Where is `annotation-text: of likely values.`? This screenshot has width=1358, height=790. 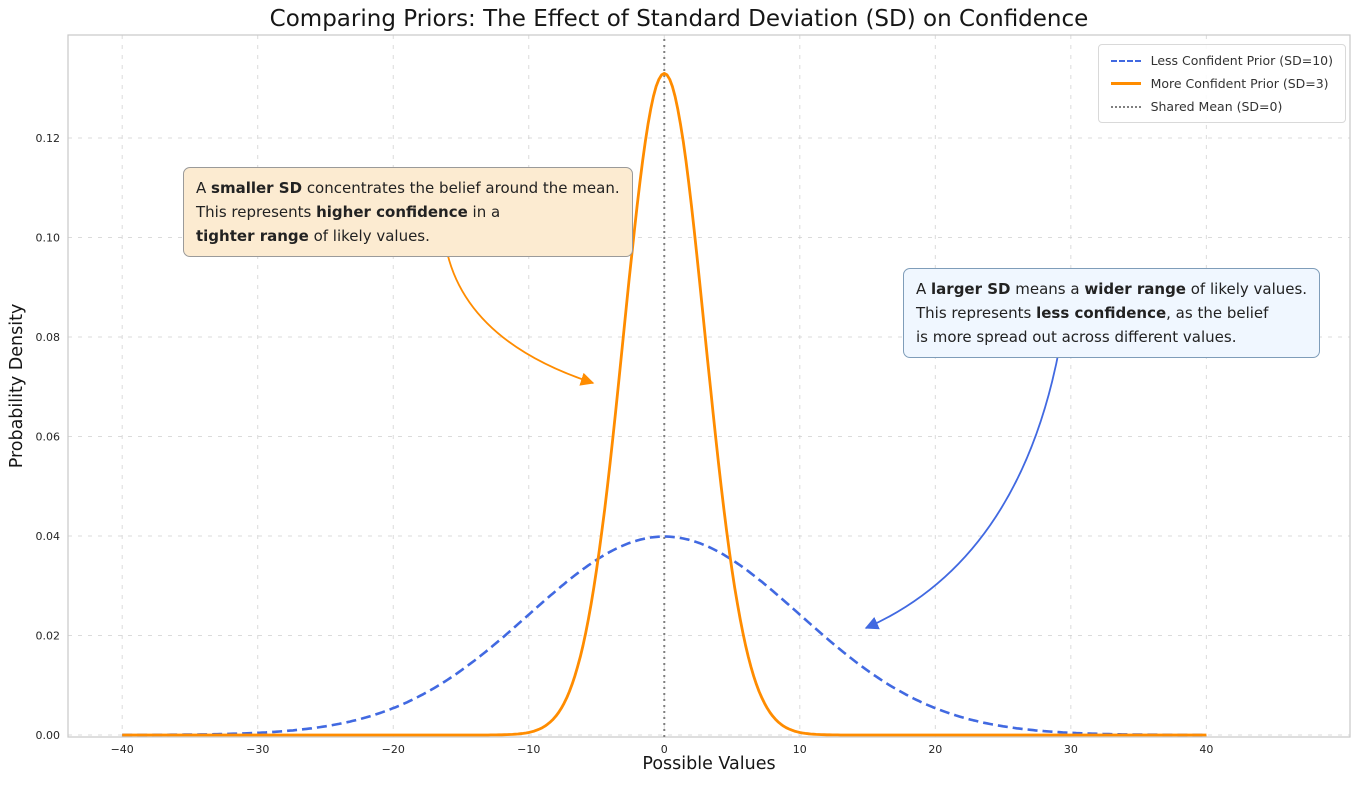 annotation-text: of likely values. is located at coordinates (369, 236).